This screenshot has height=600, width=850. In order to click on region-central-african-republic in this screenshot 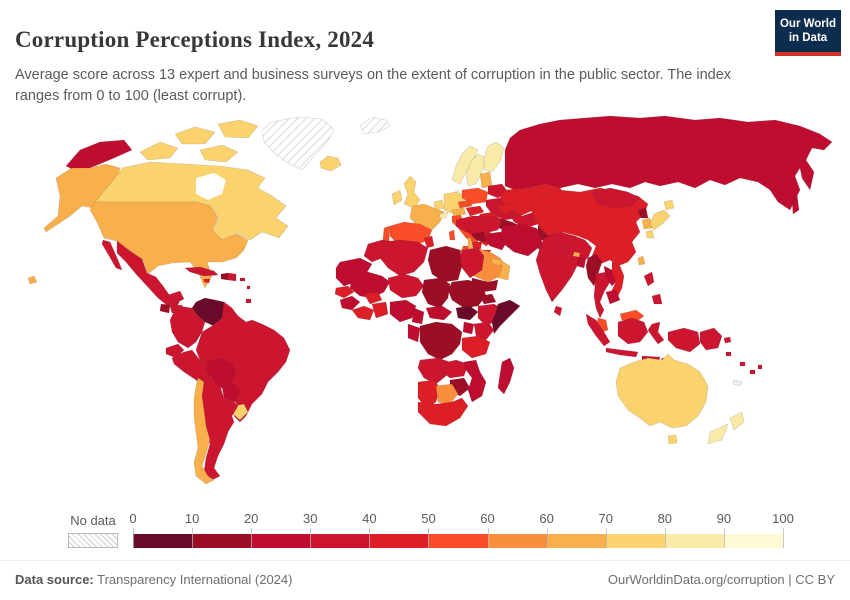, I will do `click(439, 313)`.